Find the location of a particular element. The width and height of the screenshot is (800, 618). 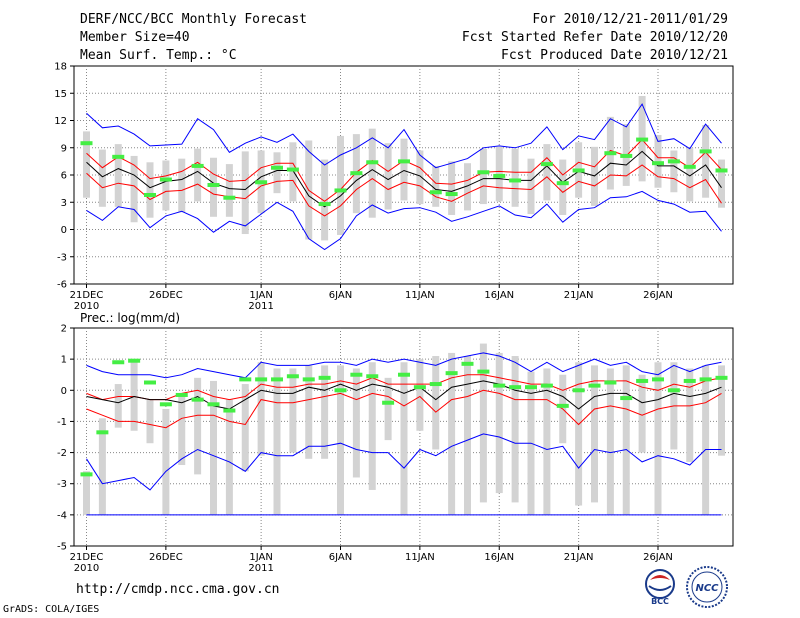

max-line is located at coordinates (404, 136).